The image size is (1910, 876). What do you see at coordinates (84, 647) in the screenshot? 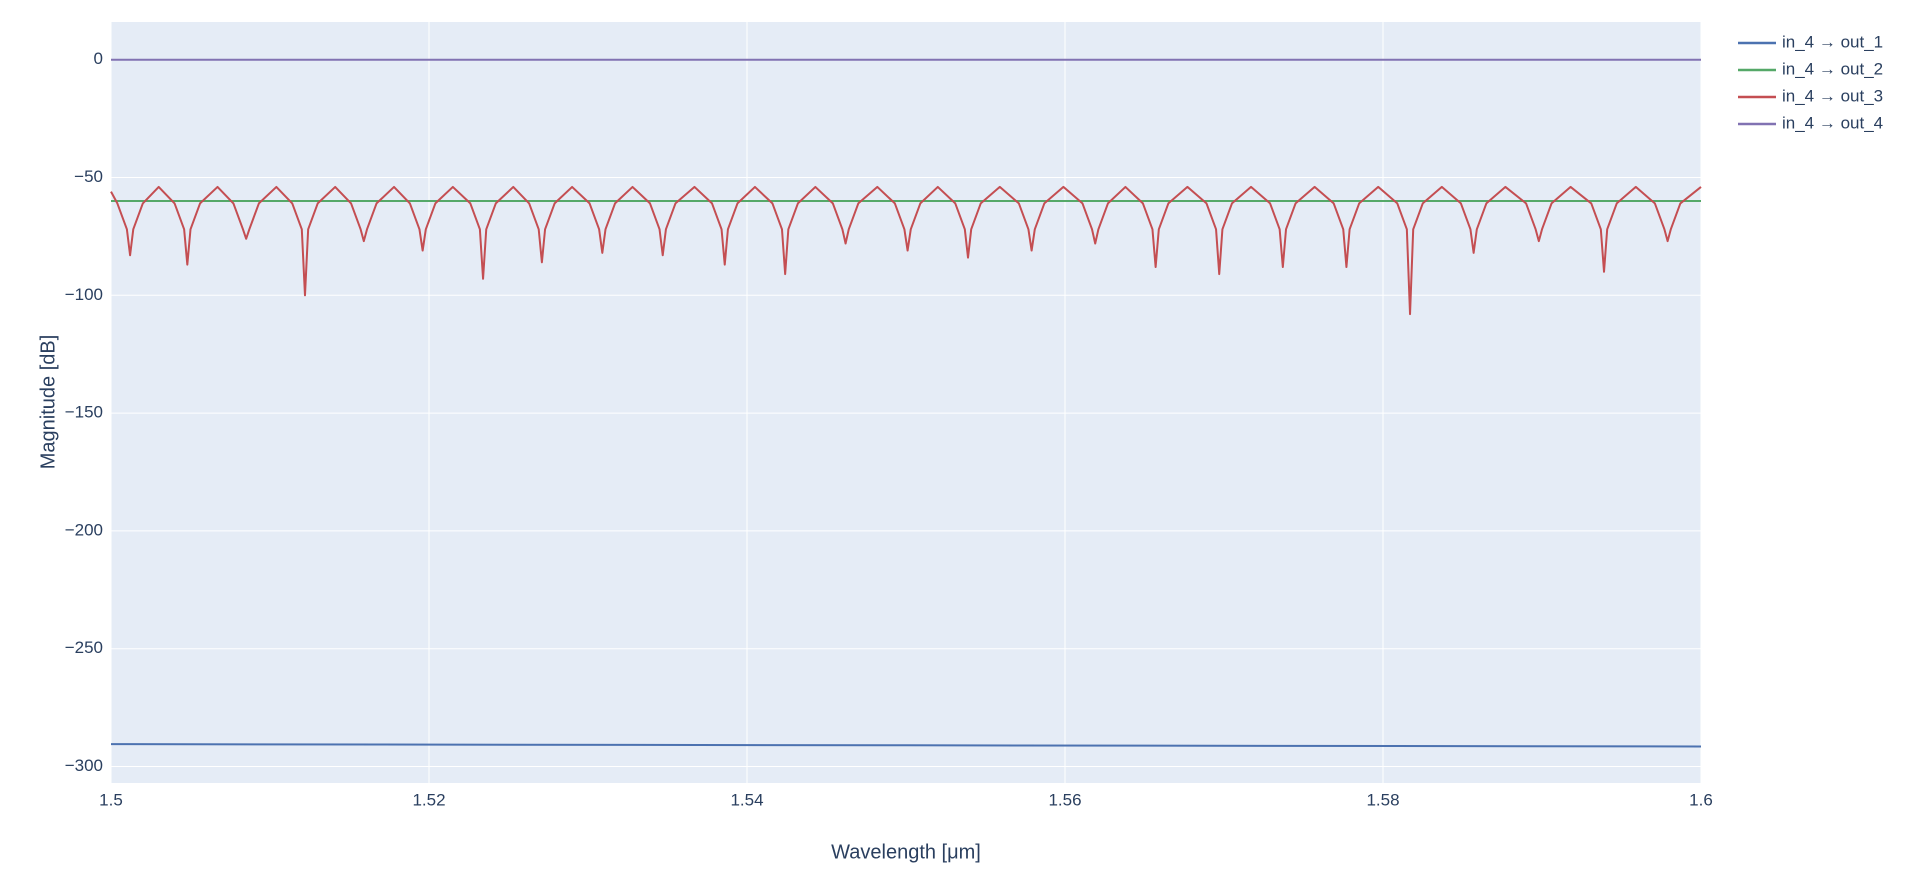
I see `y-tick-label: −250` at bounding box center [84, 647].